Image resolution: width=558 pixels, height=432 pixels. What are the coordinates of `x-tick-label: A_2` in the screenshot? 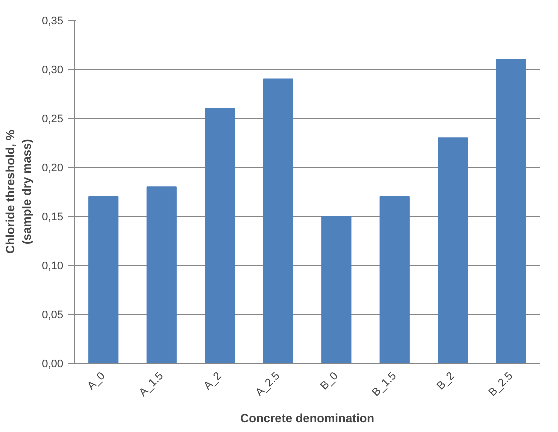 It's located at (213, 381).